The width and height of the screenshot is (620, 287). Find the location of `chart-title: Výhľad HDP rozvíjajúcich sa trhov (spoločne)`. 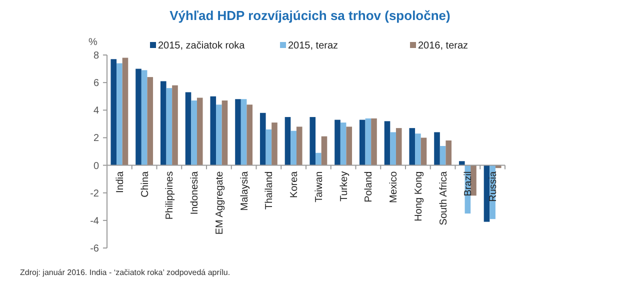

chart-title: Výhľad HDP rozvíjajúcich sa trhov (spoločne) is located at coordinates (310, 15).